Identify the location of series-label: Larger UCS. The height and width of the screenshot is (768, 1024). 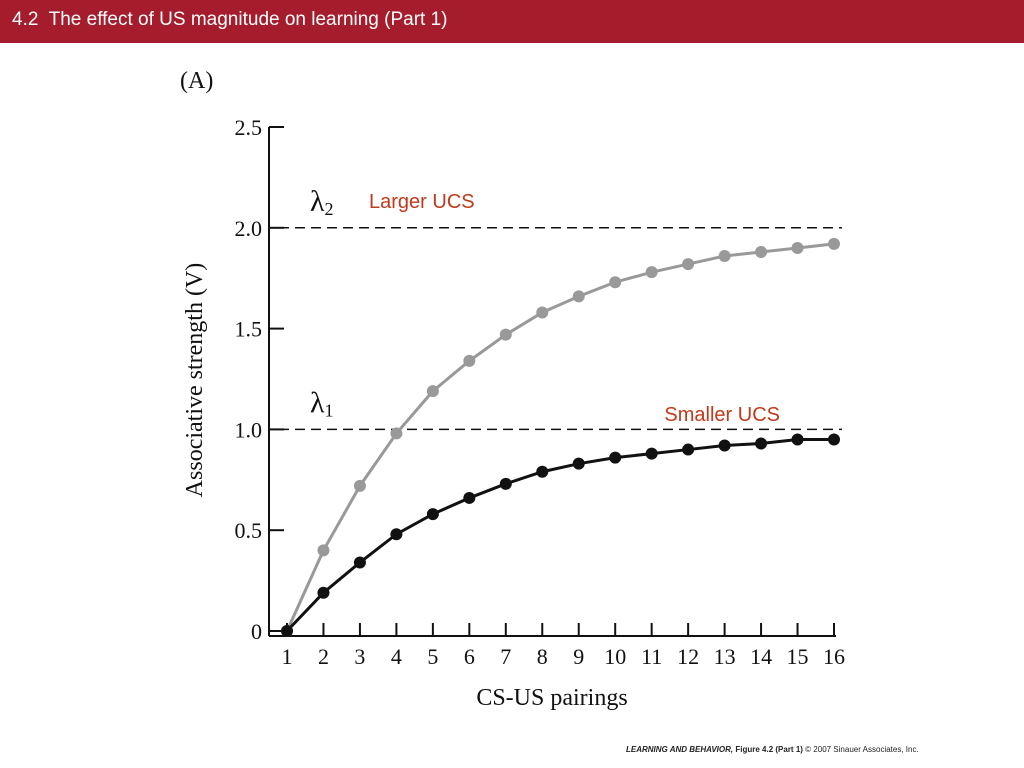
(422, 202).